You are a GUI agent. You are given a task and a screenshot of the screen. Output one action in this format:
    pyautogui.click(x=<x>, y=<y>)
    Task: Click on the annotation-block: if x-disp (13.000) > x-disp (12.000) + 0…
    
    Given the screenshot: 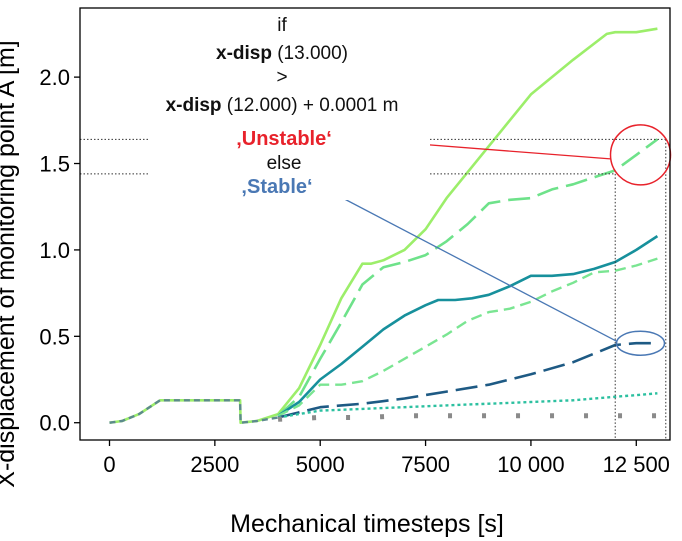 What is the action you would take?
    pyautogui.click(x=290, y=104)
    